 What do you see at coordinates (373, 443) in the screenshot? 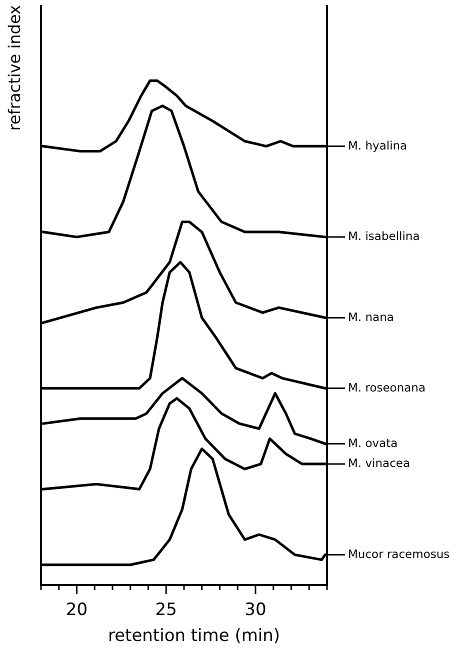
I see `legend-label: M. ovata` at bounding box center [373, 443].